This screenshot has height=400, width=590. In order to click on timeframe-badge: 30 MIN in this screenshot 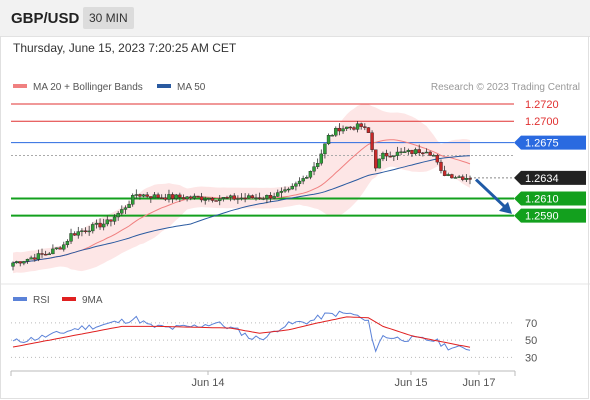, I will do `click(108, 18)`.